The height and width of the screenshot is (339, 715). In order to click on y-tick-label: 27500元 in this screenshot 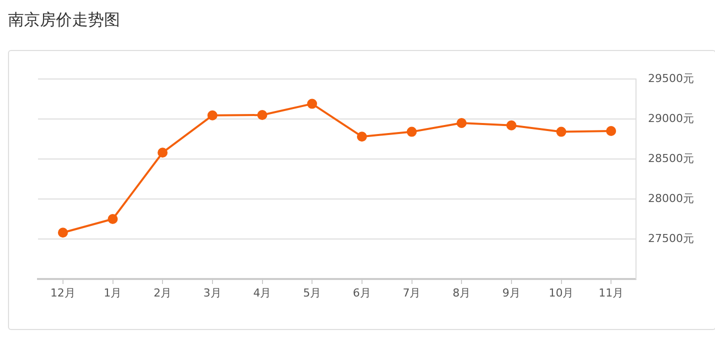, I will do `click(671, 238)`.